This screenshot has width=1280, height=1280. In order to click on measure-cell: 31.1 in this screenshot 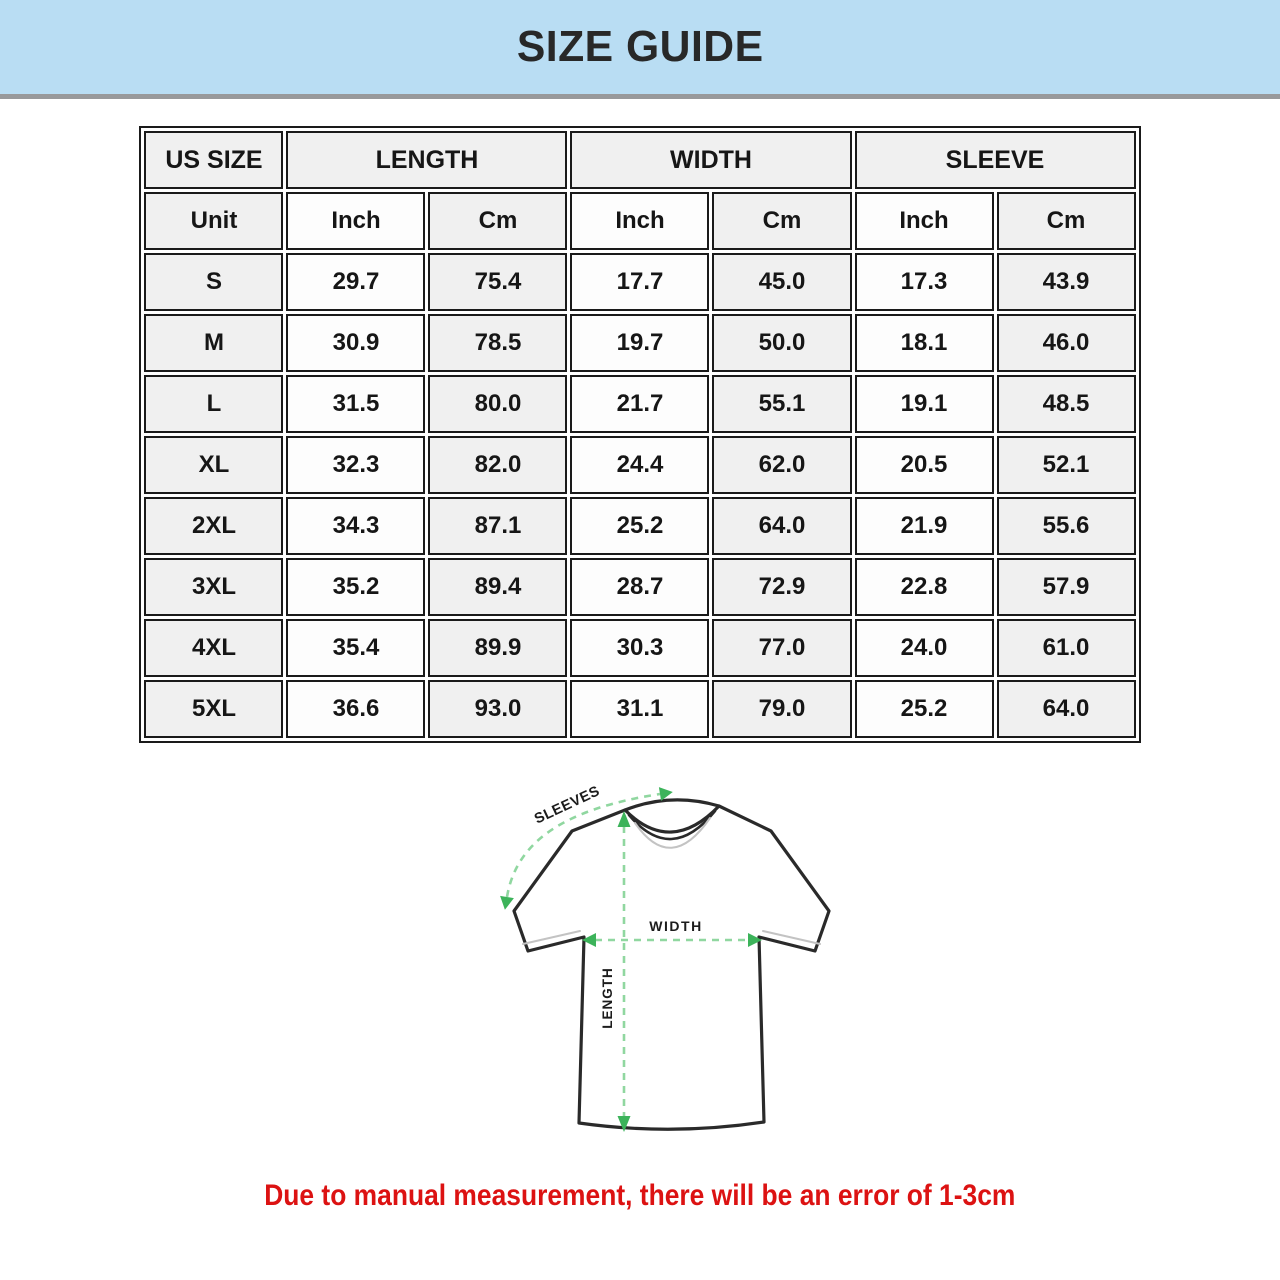, I will do `click(640, 709)`.